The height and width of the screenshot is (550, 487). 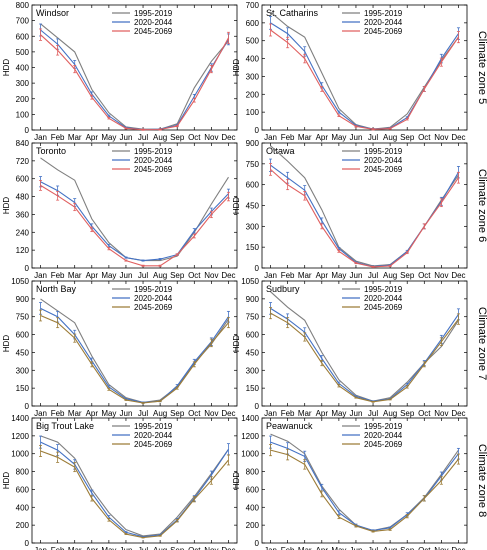 What do you see at coordinates (253, 164) in the screenshot?
I see `y-tick-label: 750` at bounding box center [253, 164].